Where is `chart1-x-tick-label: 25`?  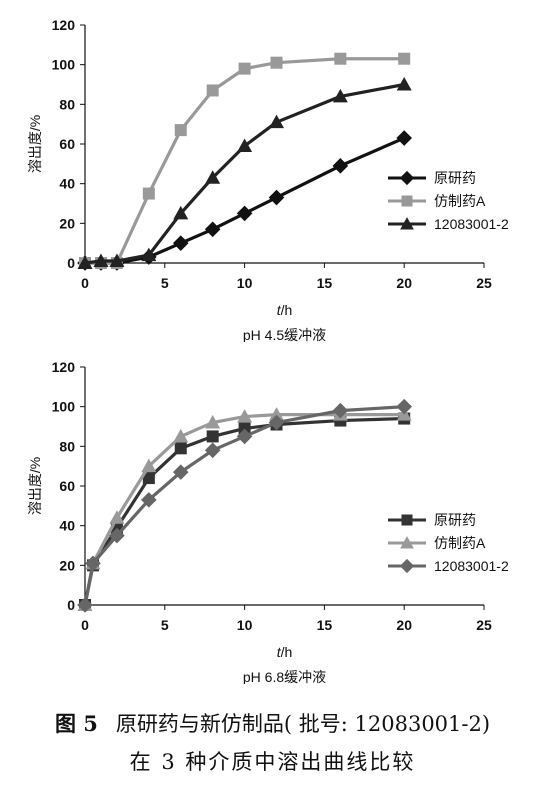
chart1-x-tick-label: 25 is located at coordinates (484, 283).